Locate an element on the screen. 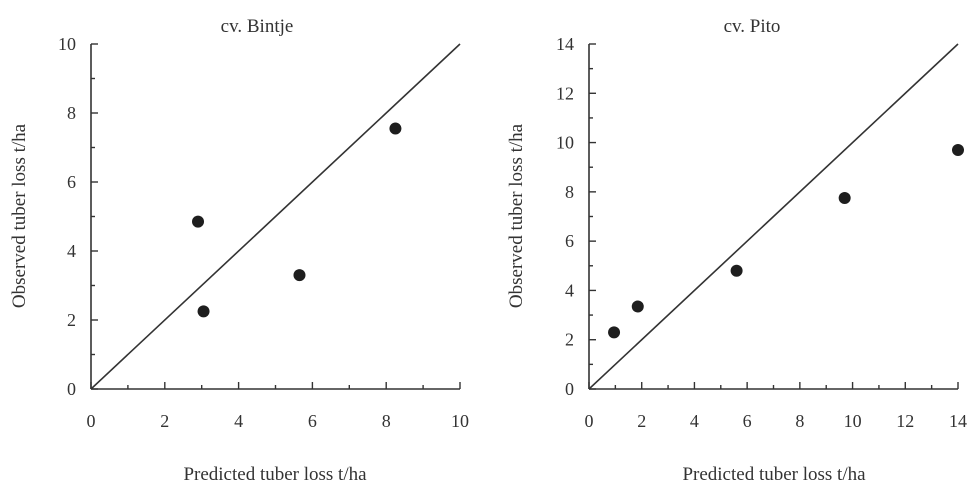  y-tick-label: 14 is located at coordinates (565, 44).